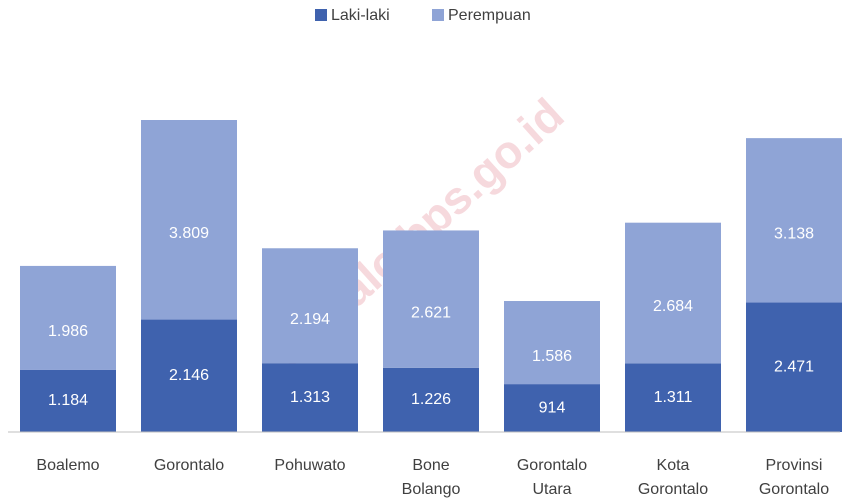 Image resolution: width=847 pixels, height=504 pixels. Describe the element at coordinates (430, 465) in the screenshot. I see `x-tick-line: Bone` at that location.